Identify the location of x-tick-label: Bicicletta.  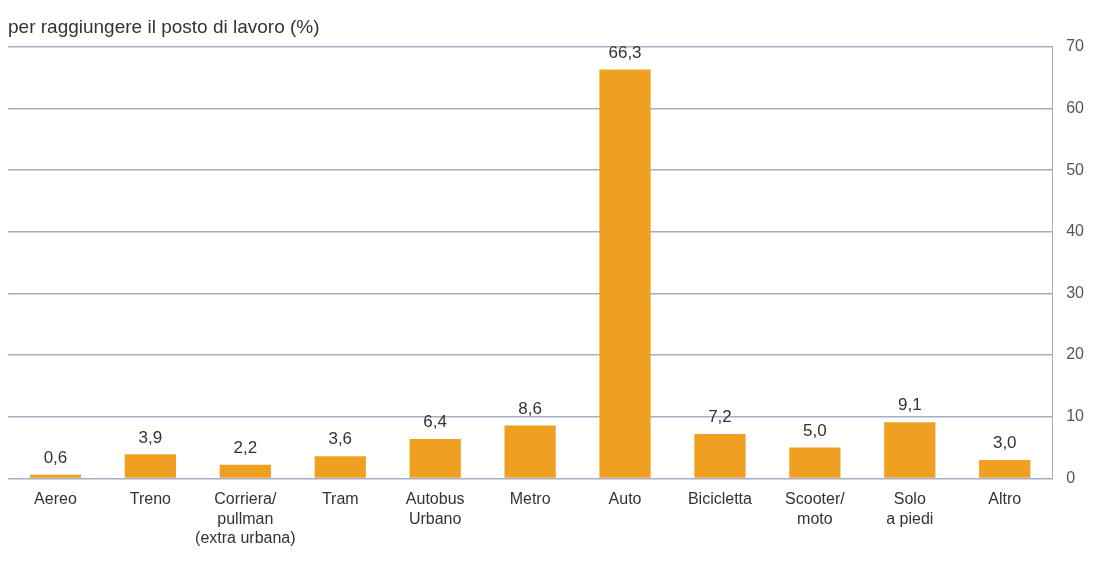
(720, 499).